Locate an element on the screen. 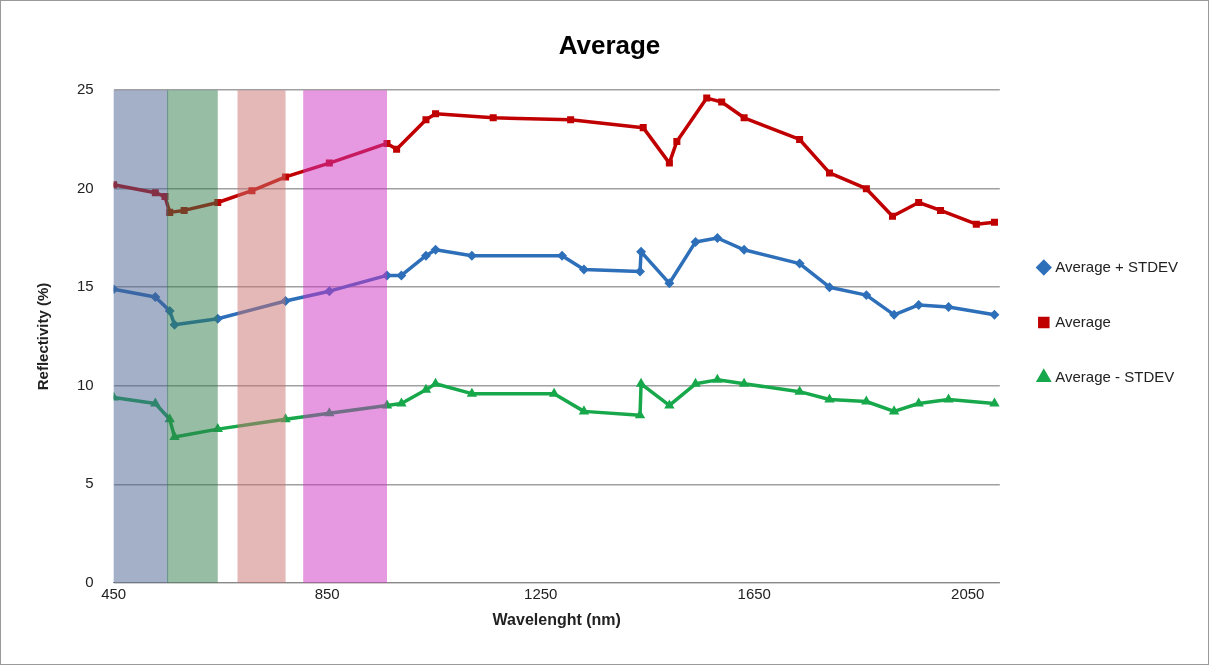 The image size is (1209, 665). x-tick-label: 450 is located at coordinates (114, 593).